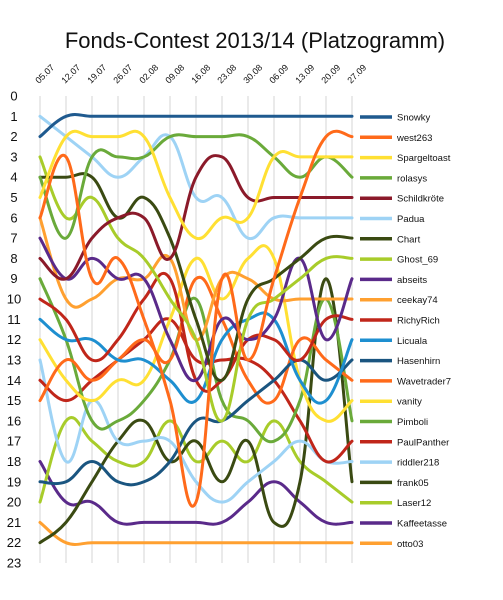 The width and height of the screenshot is (503, 600). I want to click on legend-item: Pimboli, so click(394, 422).